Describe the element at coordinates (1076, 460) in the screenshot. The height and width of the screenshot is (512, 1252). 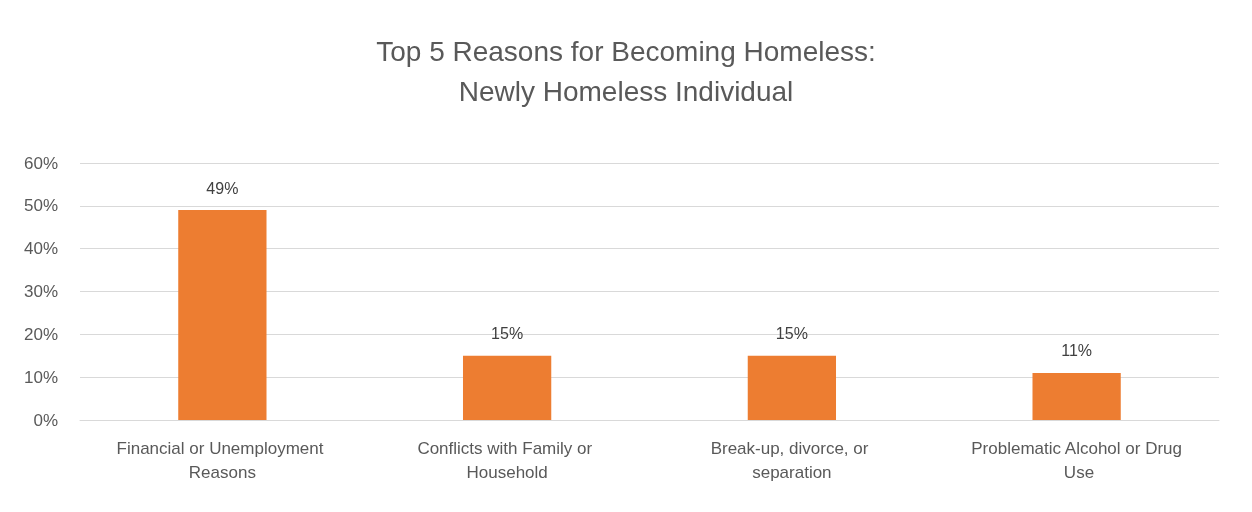
I see `x-tick-label: Problematic Alcohol or Drug Use` at that location.